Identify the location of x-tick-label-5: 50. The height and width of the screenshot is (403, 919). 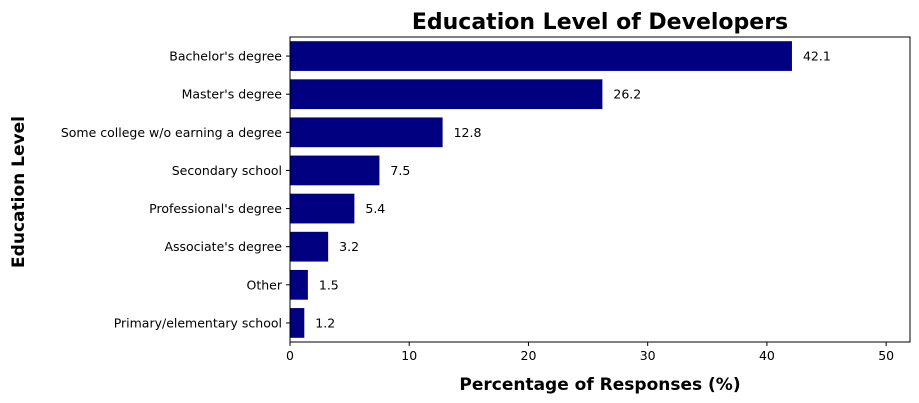
(886, 355).